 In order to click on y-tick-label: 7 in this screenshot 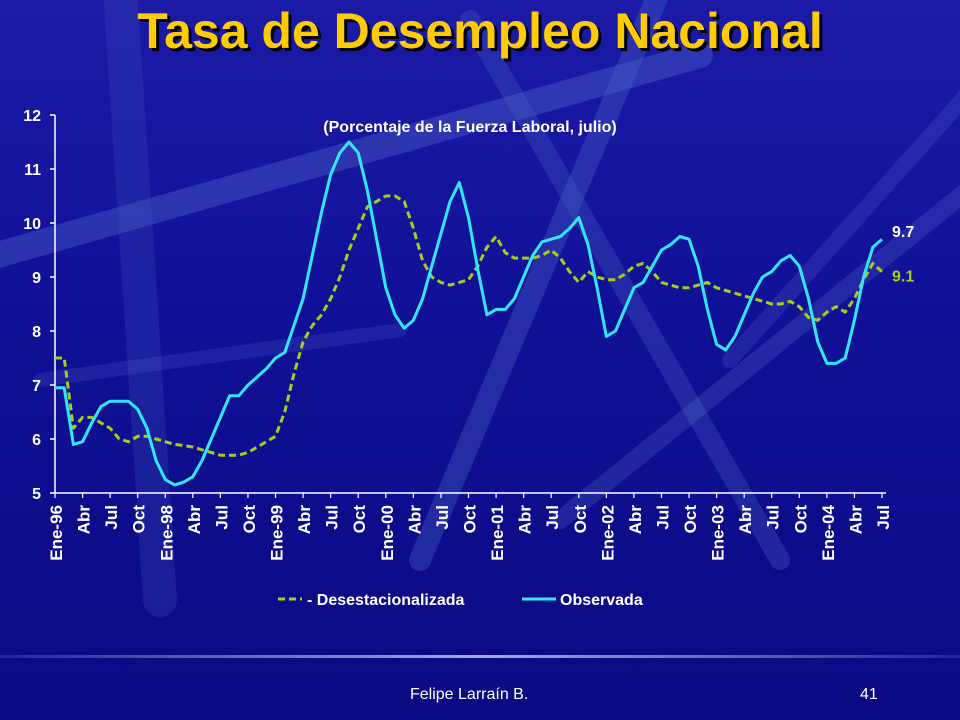, I will do `click(36, 386)`.